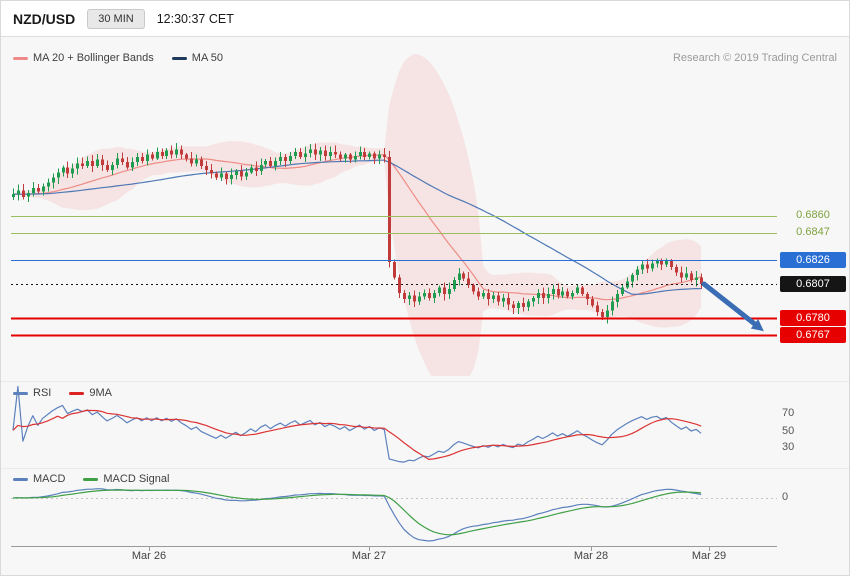 Image resolution: width=850 pixels, height=576 pixels. I want to click on macd-legend: MACD MACD Signal, so click(91, 479).